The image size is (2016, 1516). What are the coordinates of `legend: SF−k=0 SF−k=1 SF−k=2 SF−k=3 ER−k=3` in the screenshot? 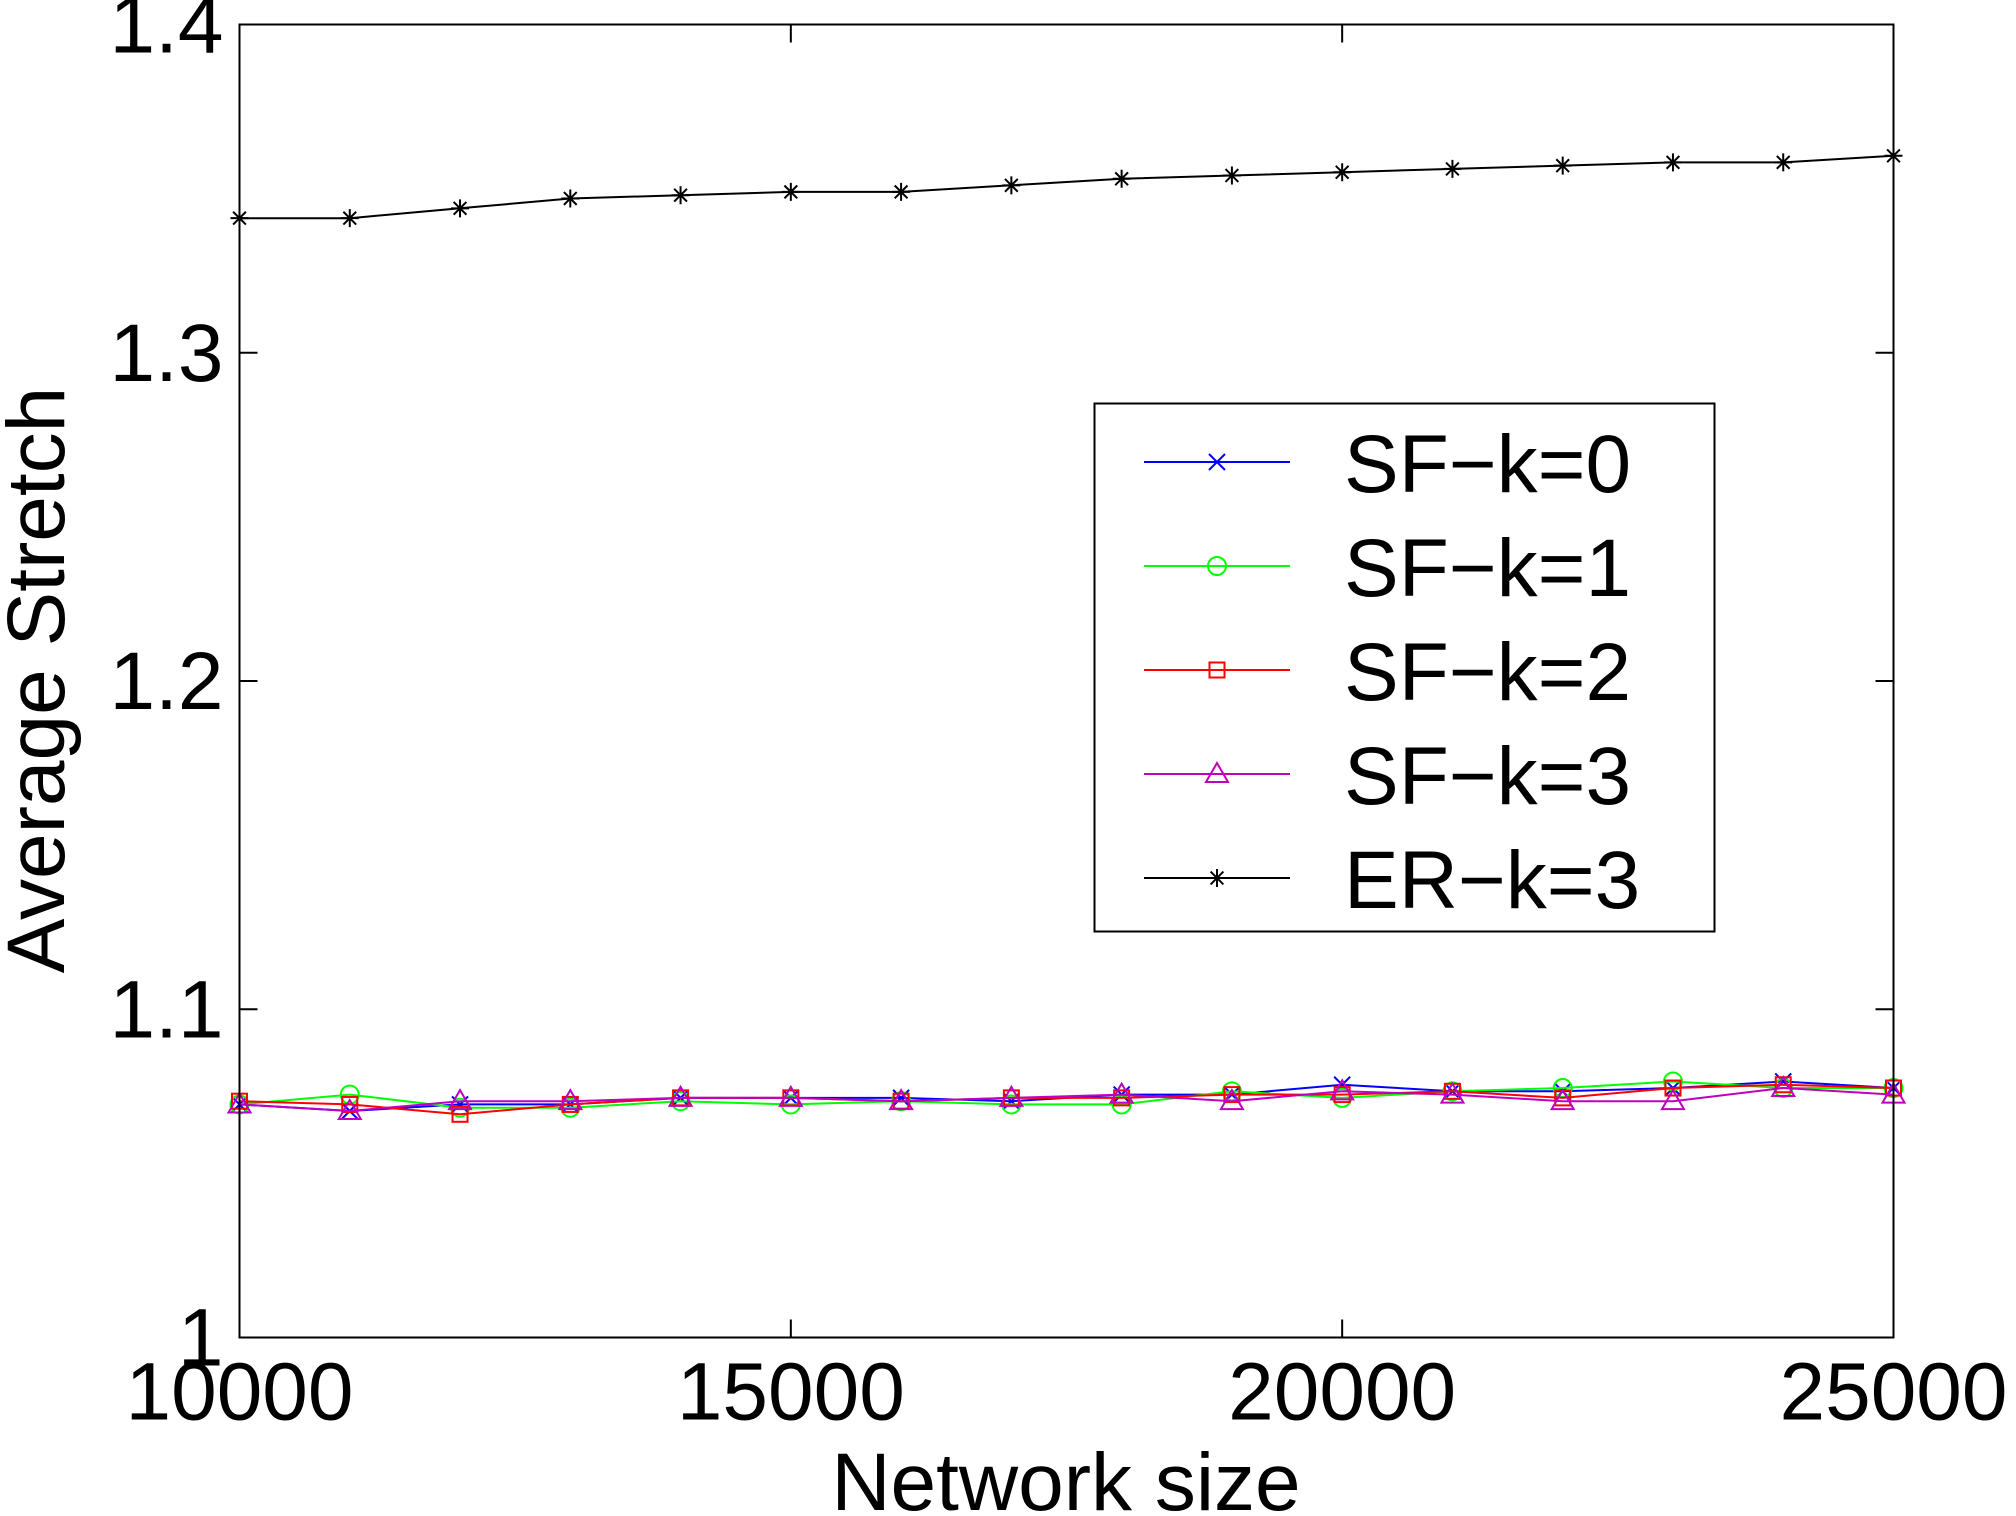 It's located at (1404, 667).